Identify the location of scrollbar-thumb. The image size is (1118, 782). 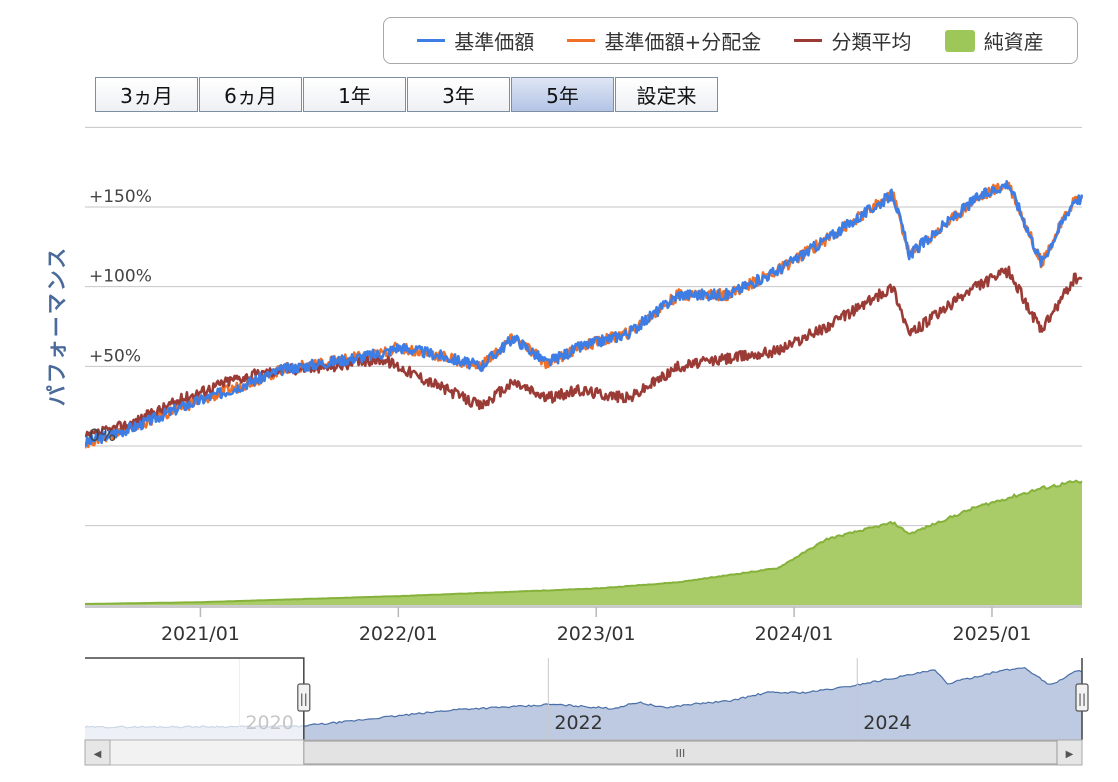
(680, 752).